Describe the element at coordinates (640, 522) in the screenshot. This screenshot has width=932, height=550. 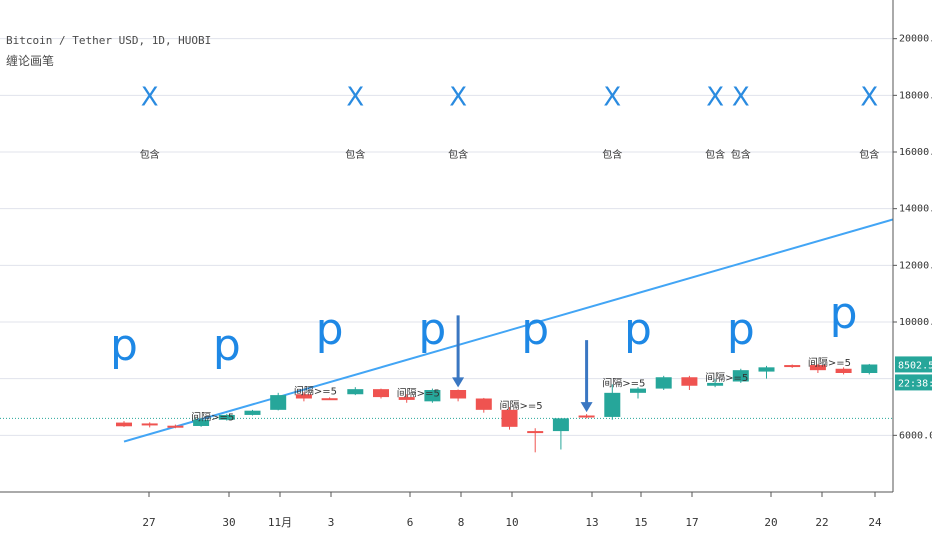
I see `x-tick-label: 15` at that location.